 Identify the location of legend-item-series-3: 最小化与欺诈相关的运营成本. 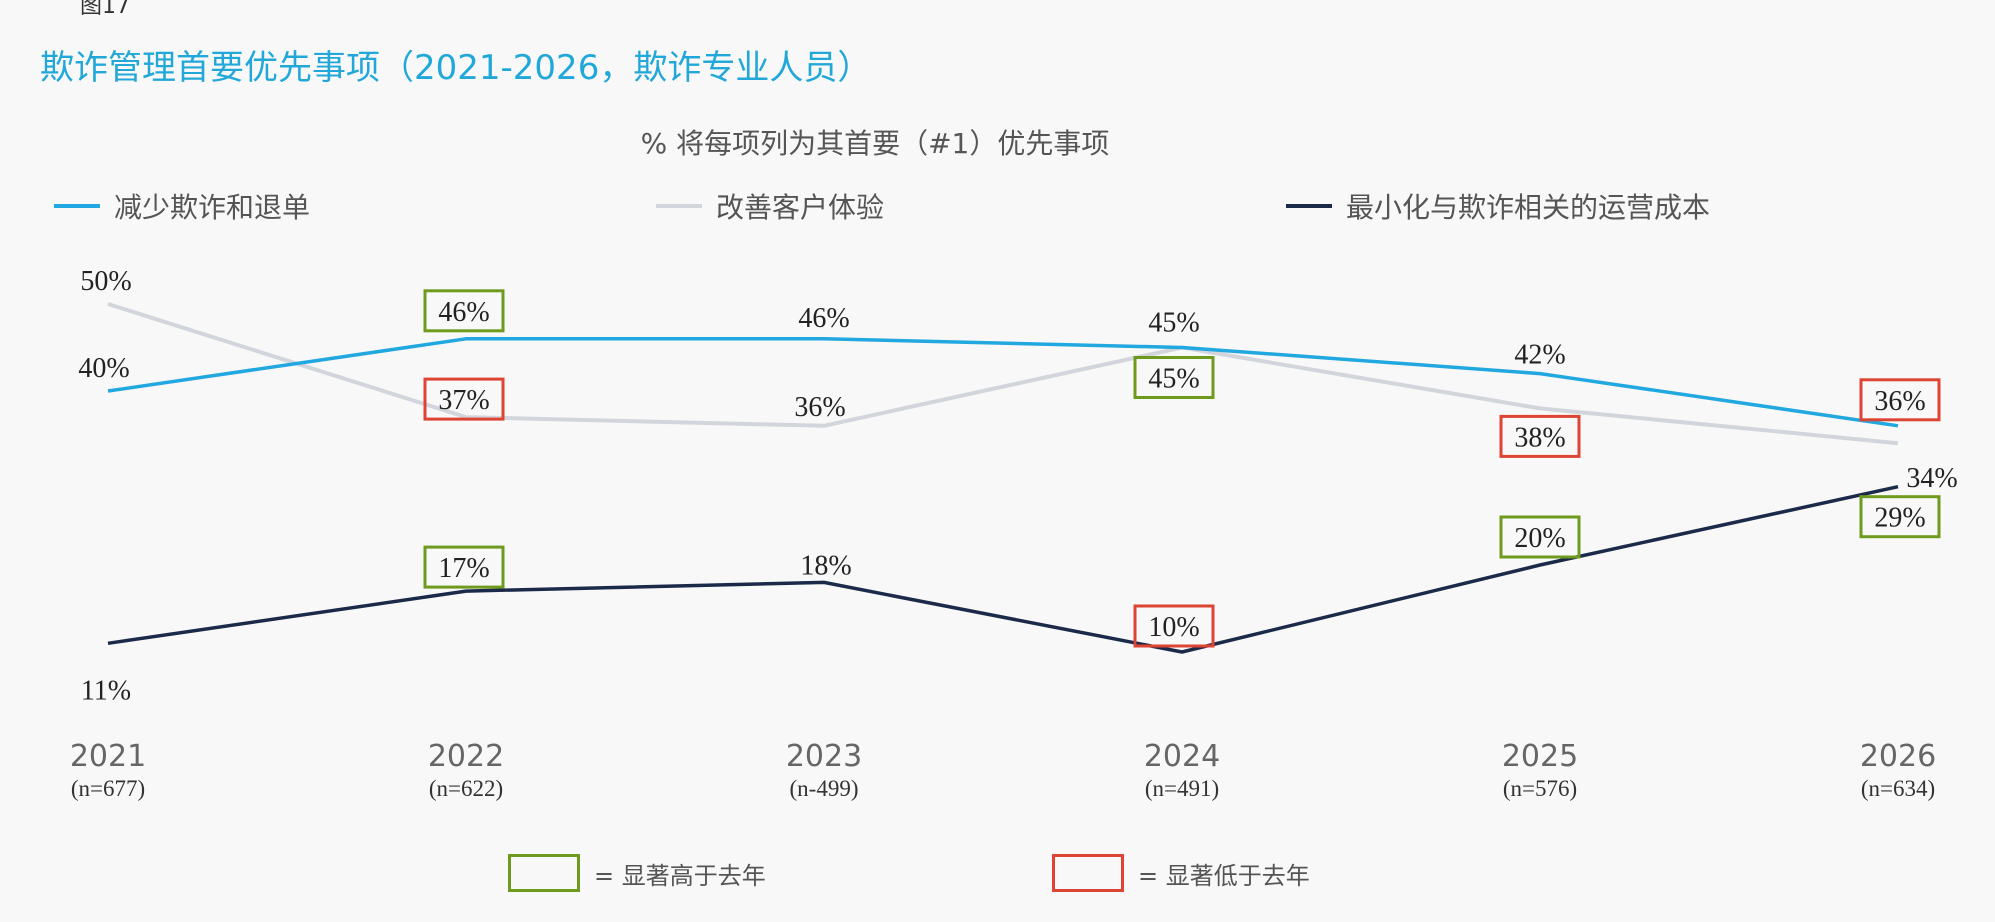
(1498, 206).